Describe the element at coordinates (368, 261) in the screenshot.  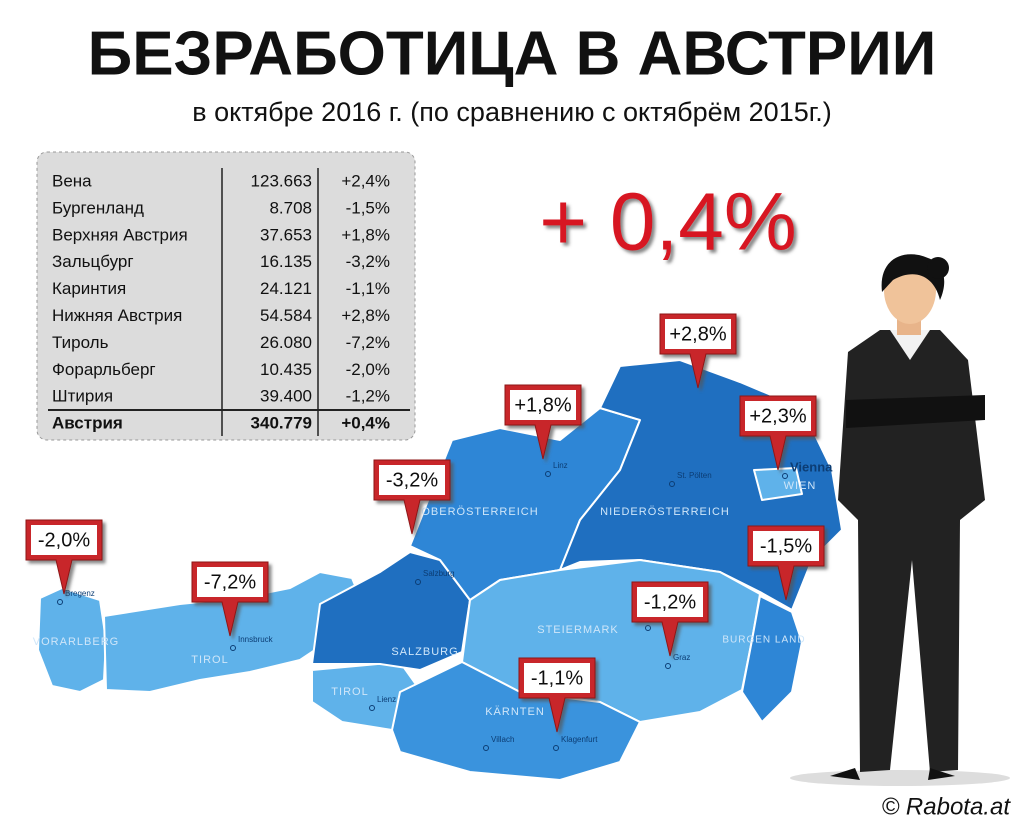
I see `table-cell: -3,2%` at that location.